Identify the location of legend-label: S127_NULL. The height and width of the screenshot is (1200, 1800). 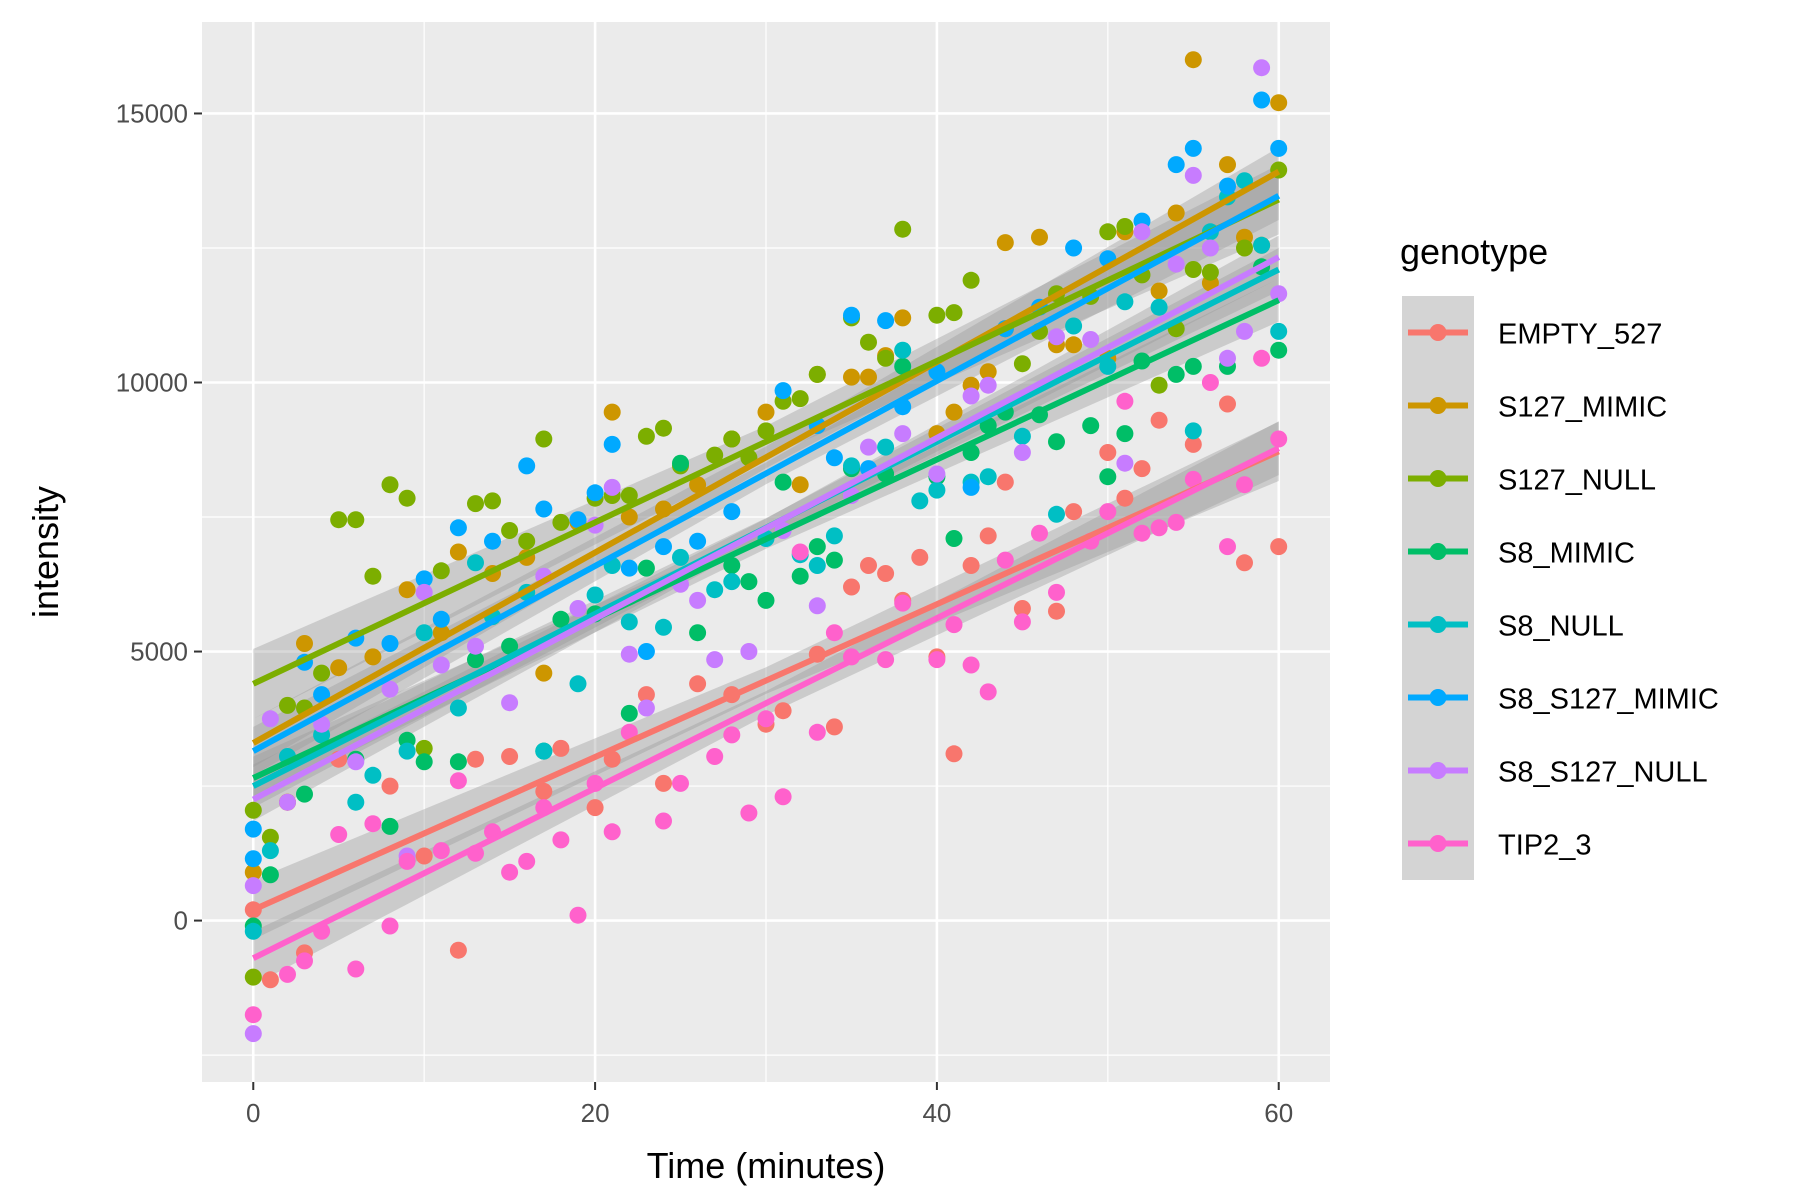
(1577, 481).